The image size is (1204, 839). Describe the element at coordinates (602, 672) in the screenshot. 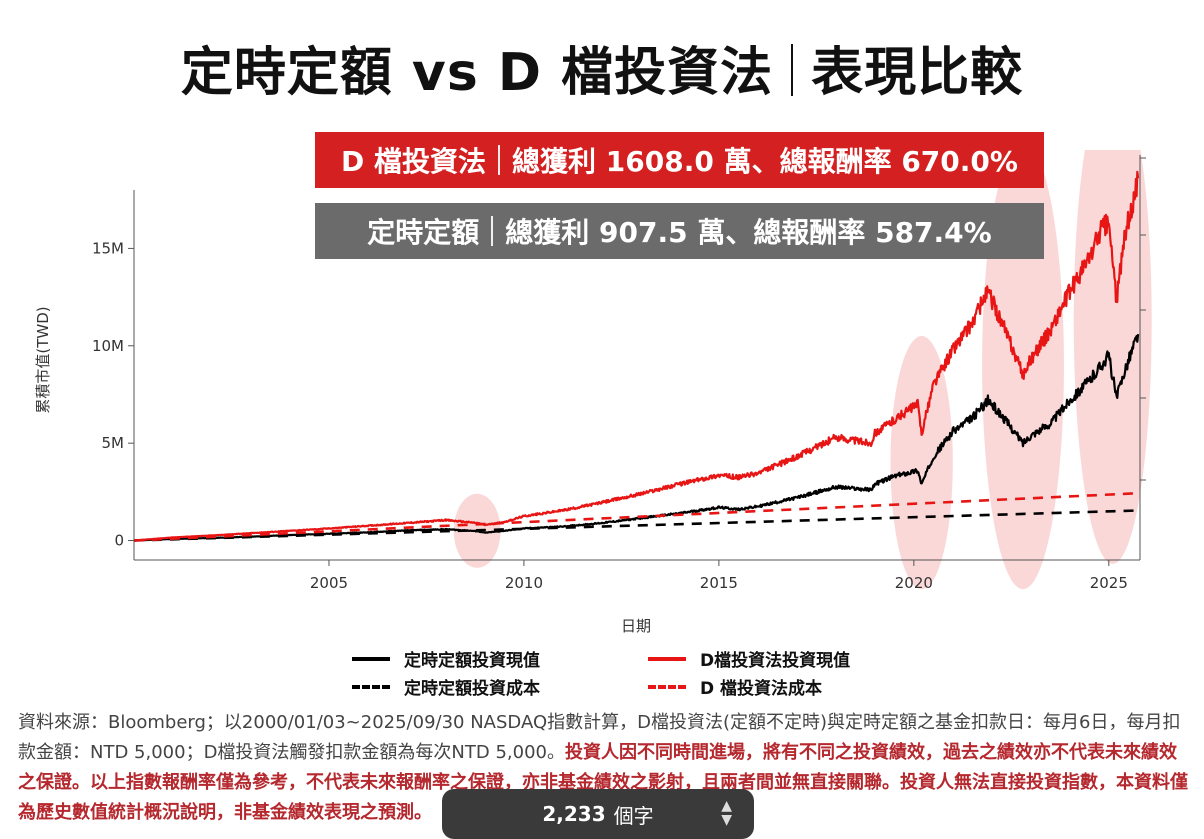

I see `chart-legend: 定時定額投資現值 D檔投資法投資現值 定時定額投資成本 D 檔投資法成本` at that location.